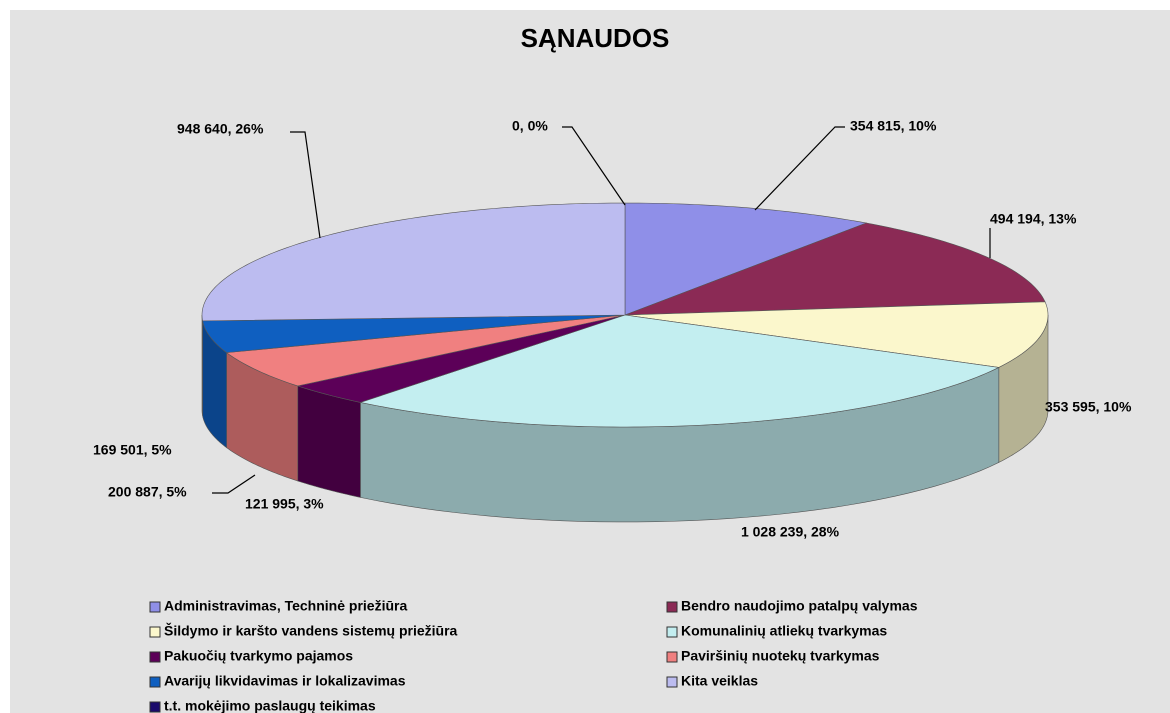 Image resolution: width=1170 pixels, height=713 pixels. I want to click on data-label: 121 995, 3%, so click(284, 504).